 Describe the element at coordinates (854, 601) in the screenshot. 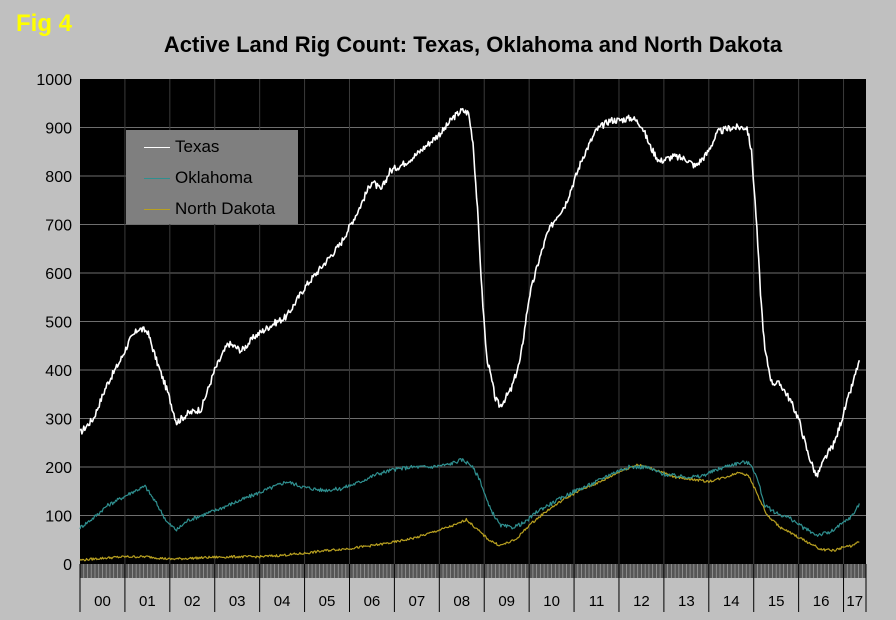

I see `x-tick-label: 17` at that location.